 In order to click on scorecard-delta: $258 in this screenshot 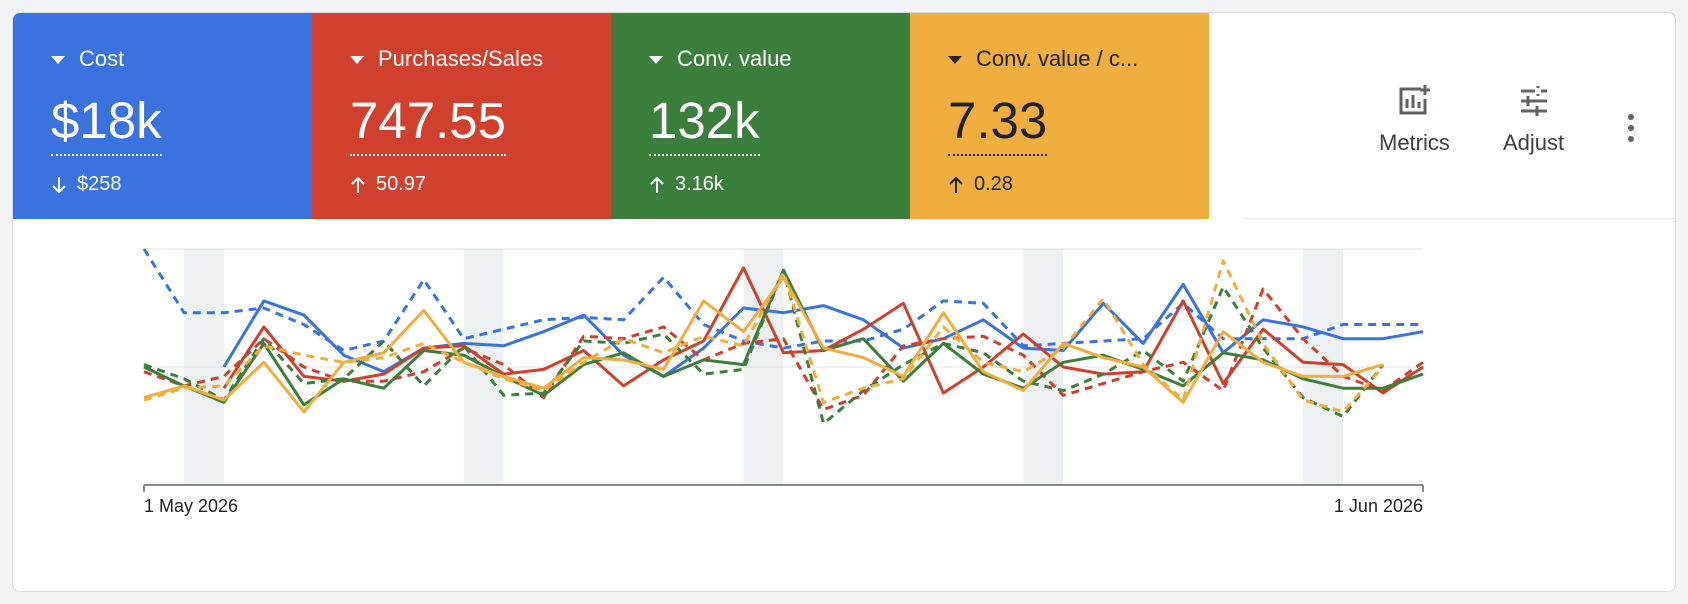, I will do `click(86, 184)`.